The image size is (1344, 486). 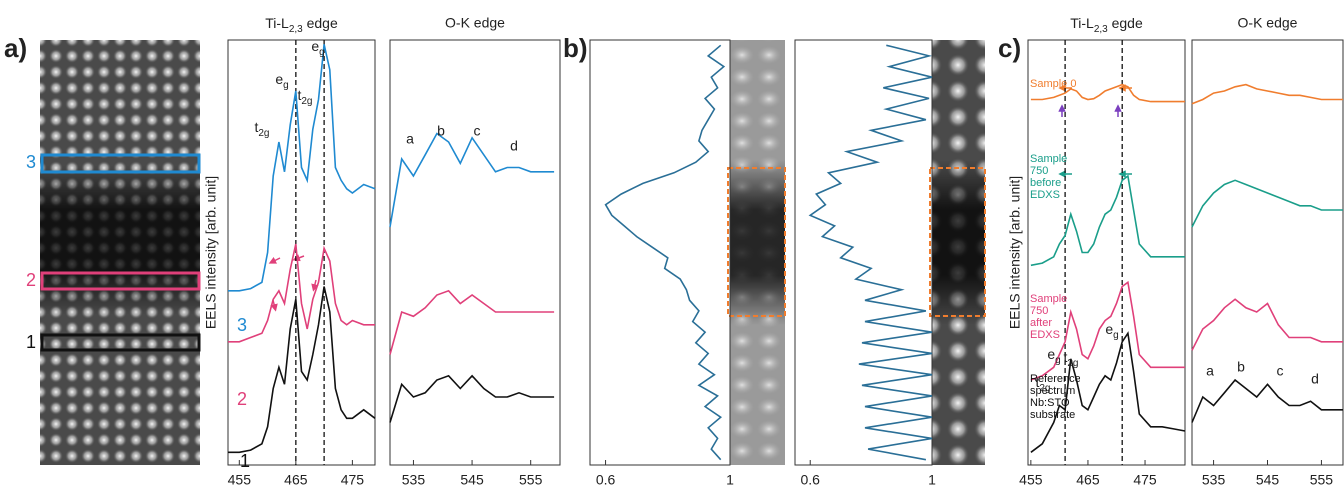 I want to click on series-label: Sample 0, so click(x=1053, y=84).